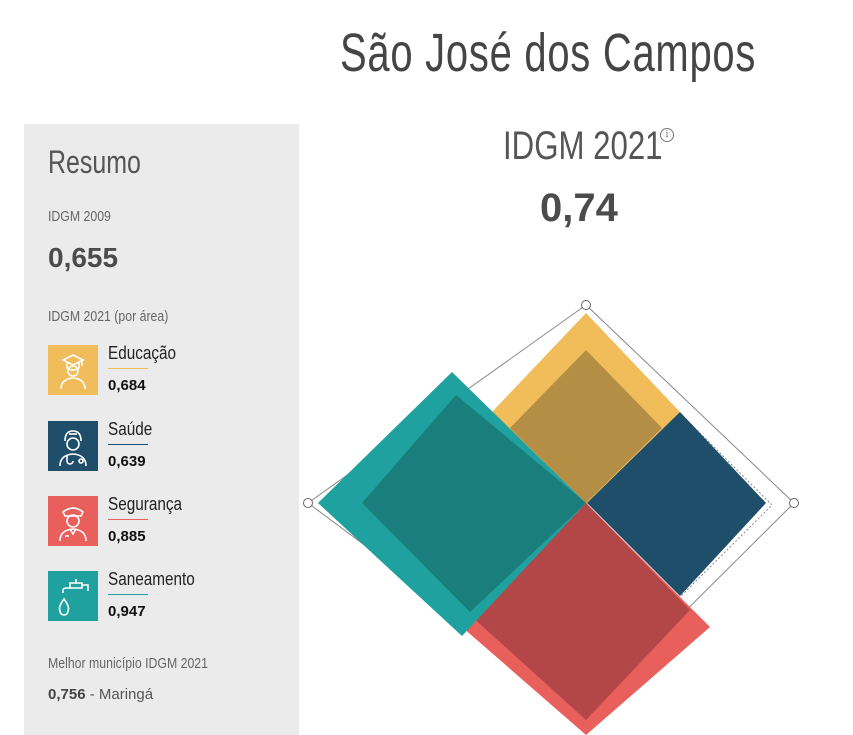 The image size is (853, 735). I want to click on area-value-saude: 0,639, so click(127, 461).